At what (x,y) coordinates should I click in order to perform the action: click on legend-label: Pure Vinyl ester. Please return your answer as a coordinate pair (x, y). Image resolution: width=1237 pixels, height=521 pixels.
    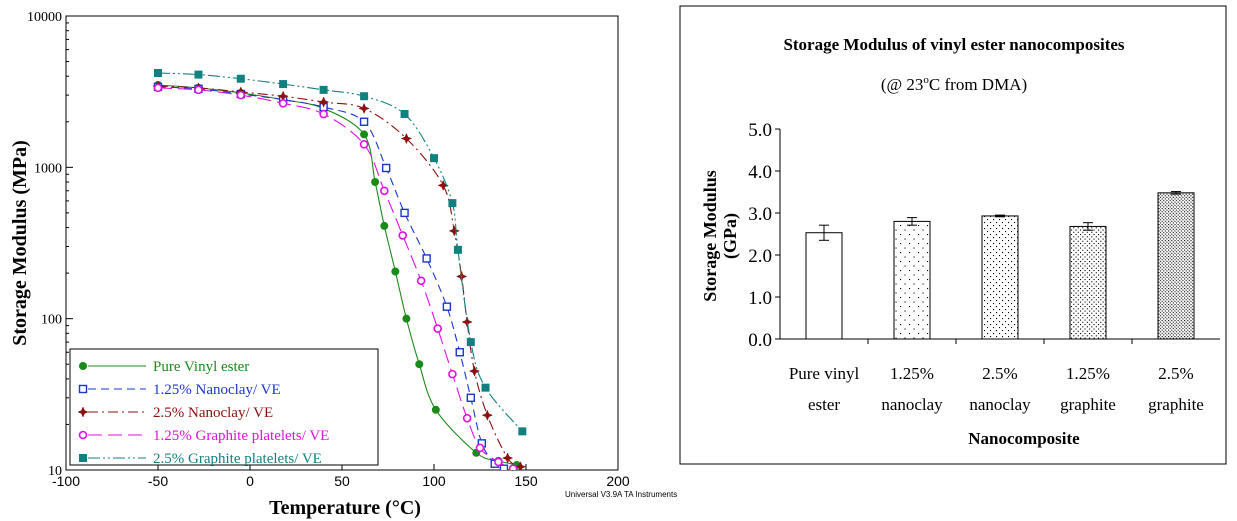
    Looking at the image, I should click on (201, 367).